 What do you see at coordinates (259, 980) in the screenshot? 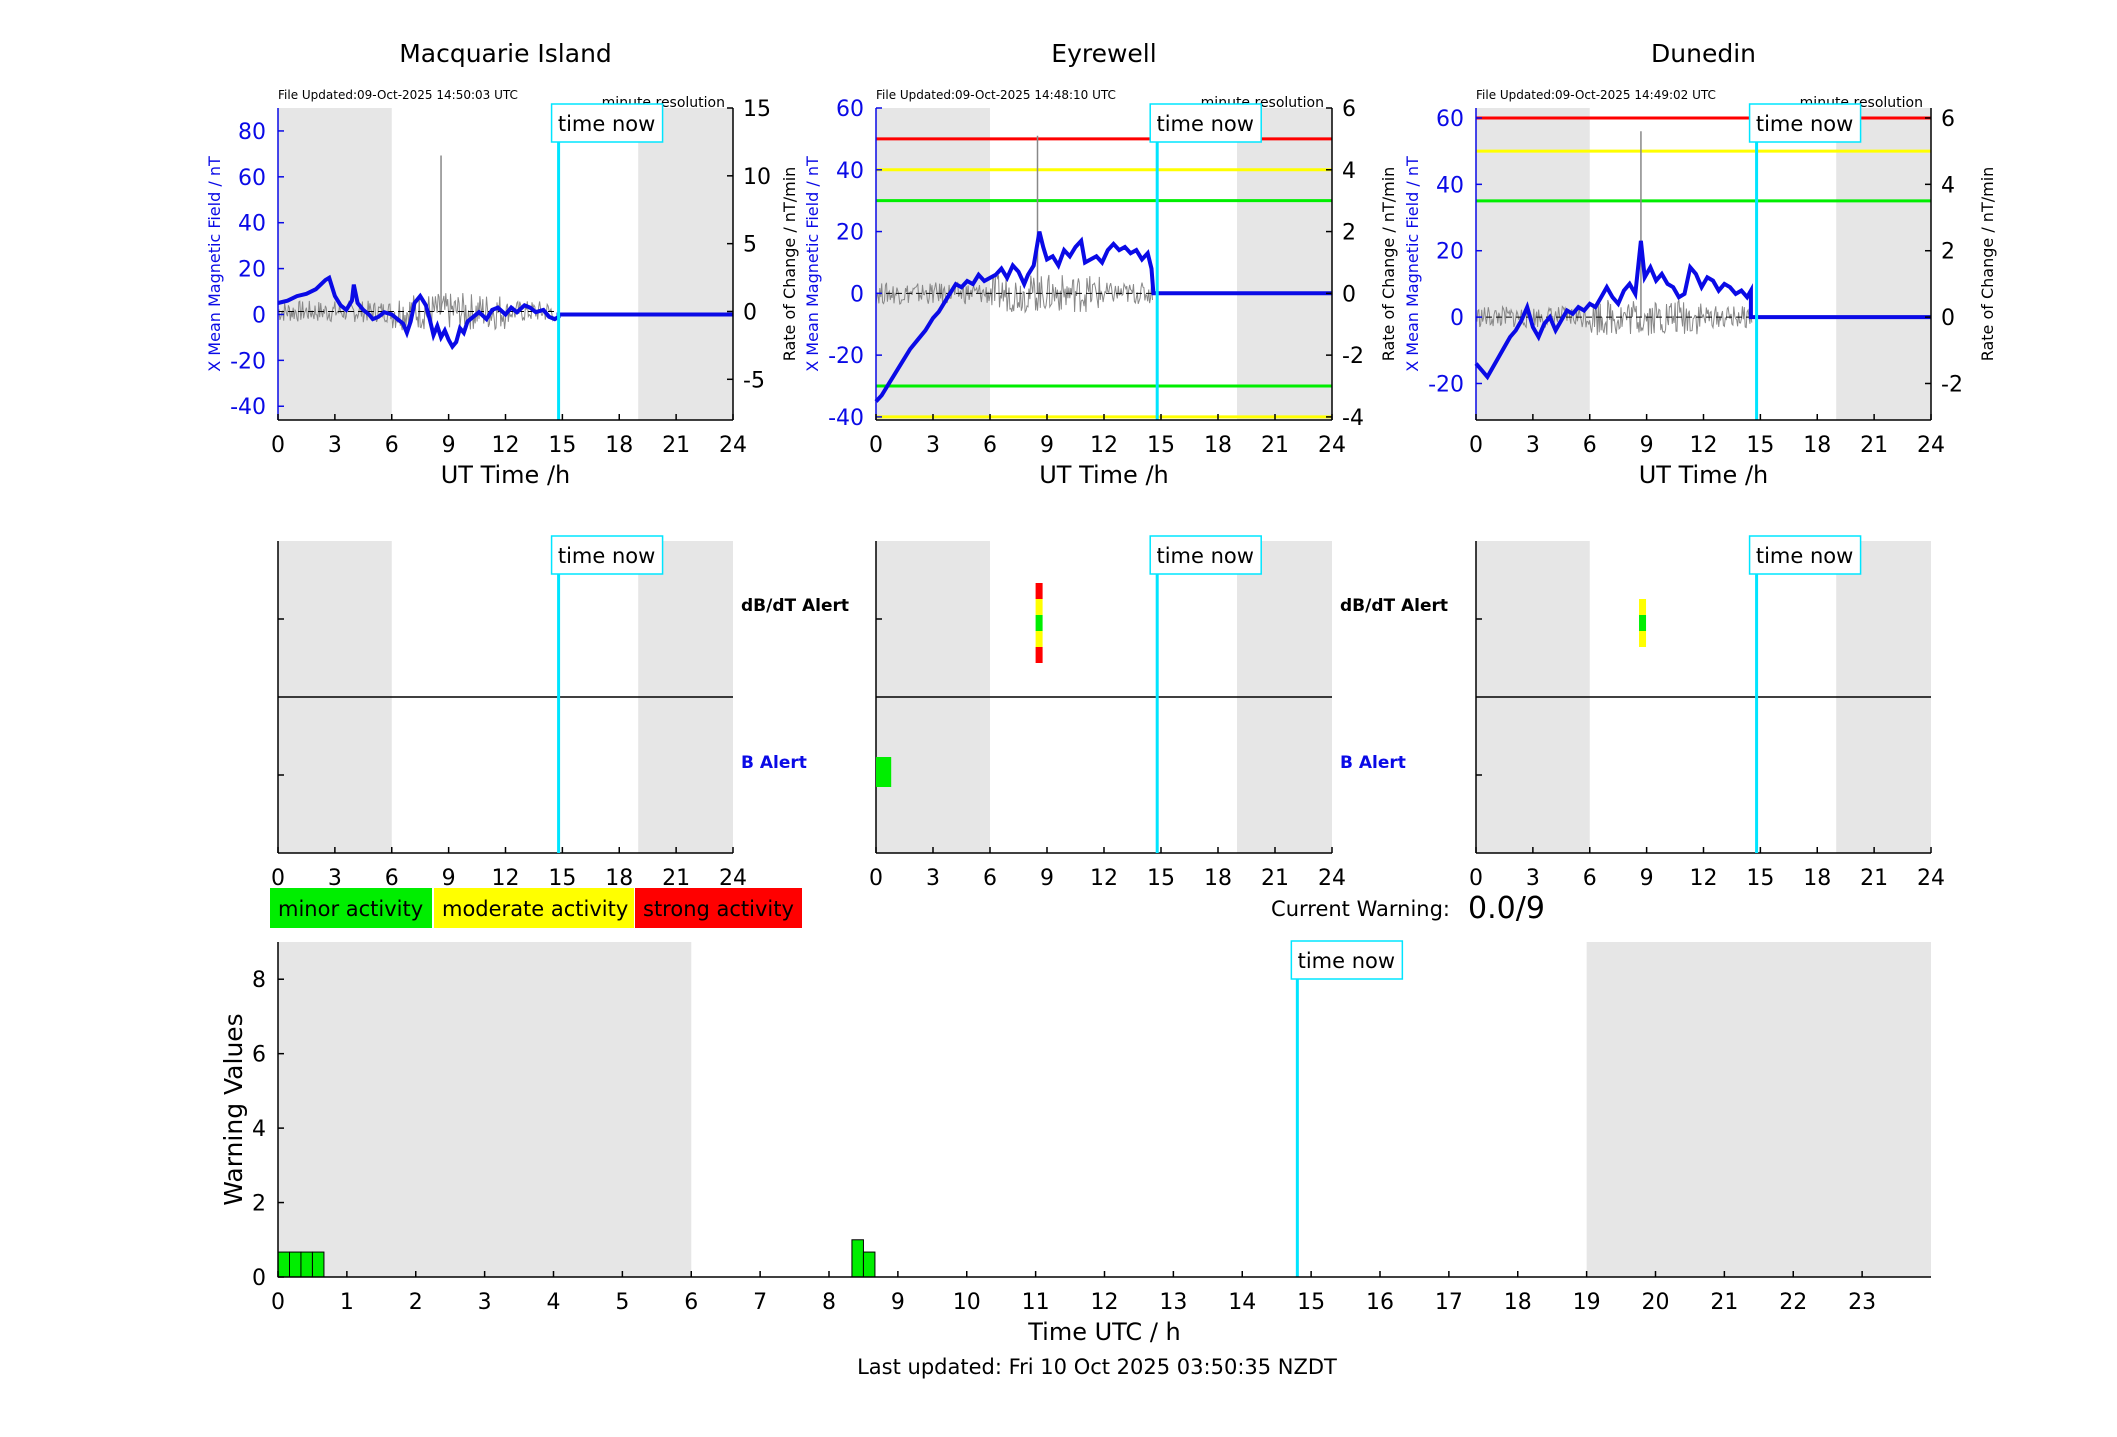
I see `warning-y-tick-label: 8` at bounding box center [259, 980].